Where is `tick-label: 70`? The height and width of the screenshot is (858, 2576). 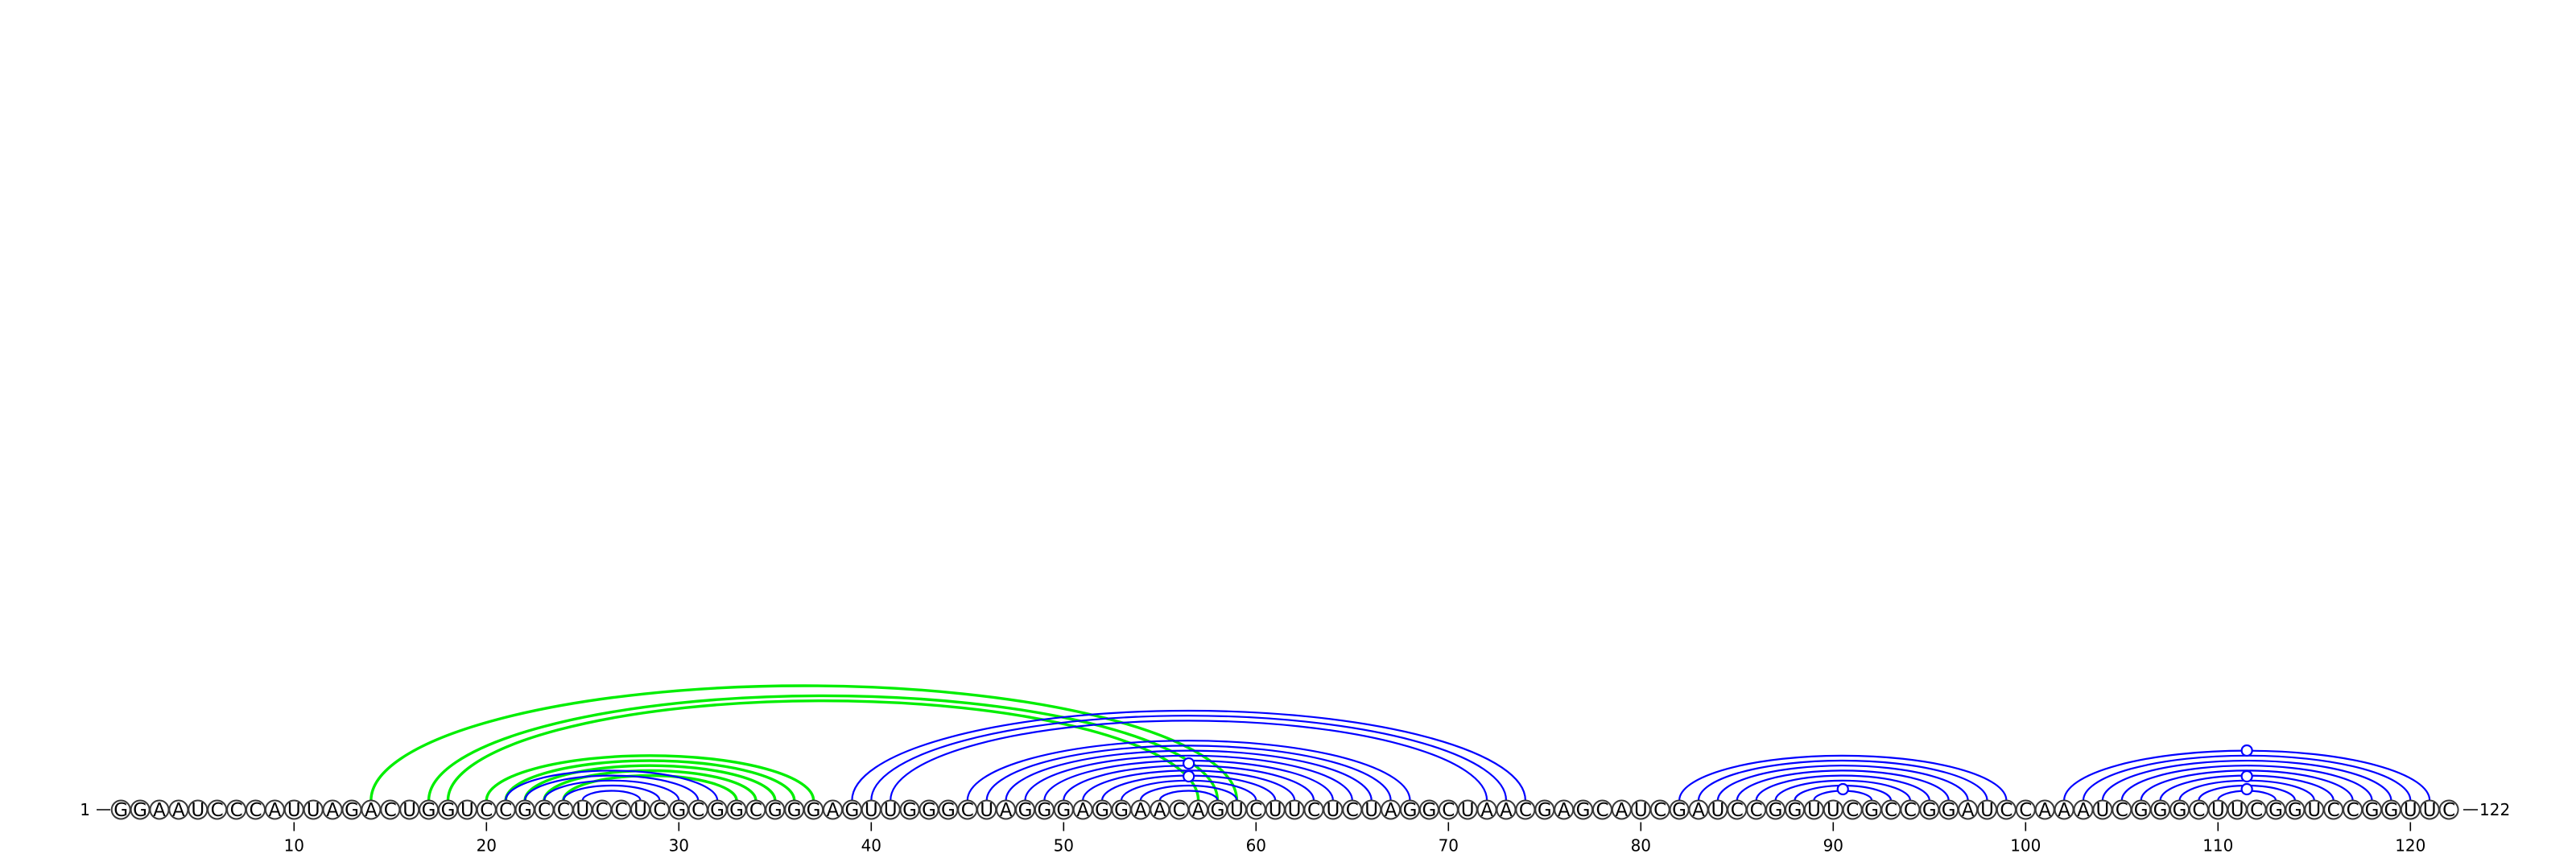
tick-label: 70 is located at coordinates (1449, 846).